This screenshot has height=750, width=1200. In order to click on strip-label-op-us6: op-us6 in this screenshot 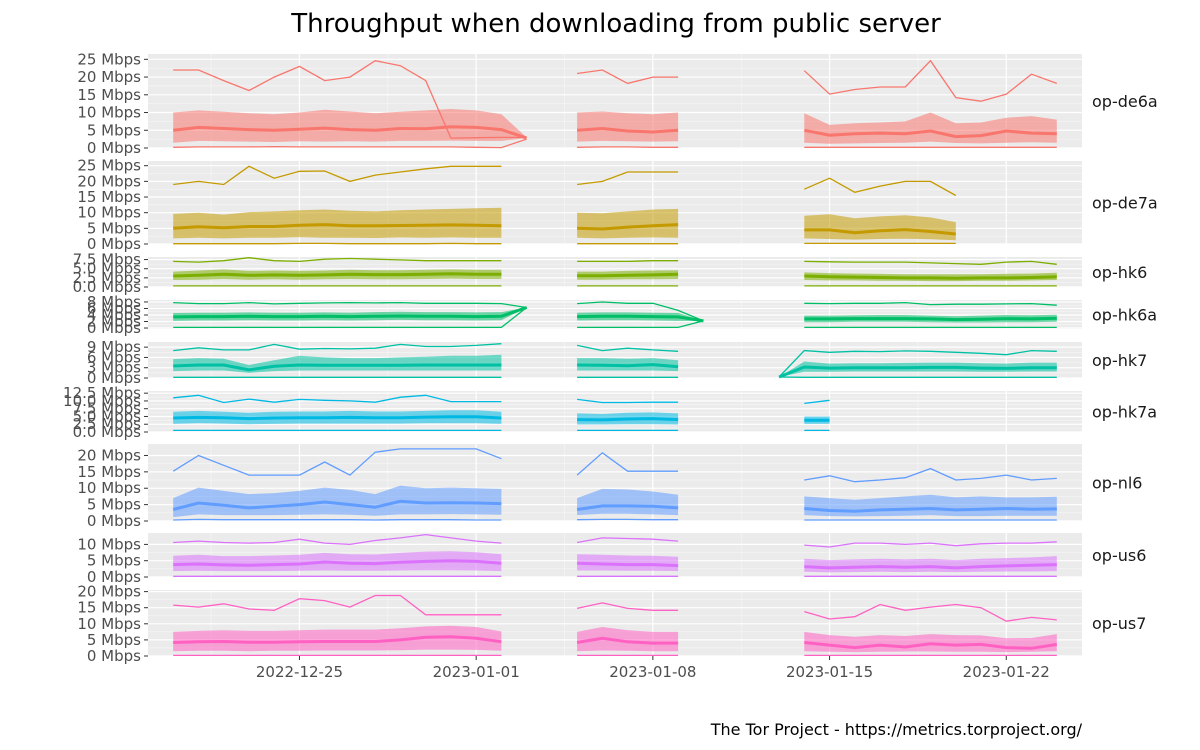, I will do `click(1119, 555)`.